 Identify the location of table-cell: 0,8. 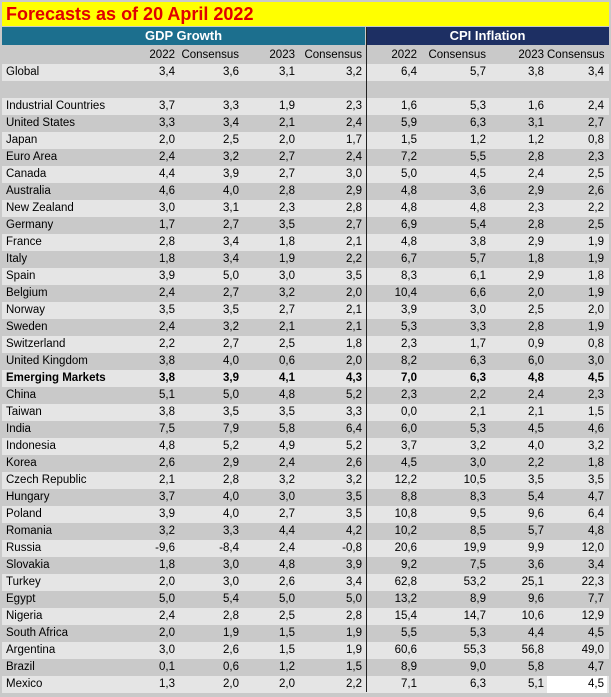
(596, 344).